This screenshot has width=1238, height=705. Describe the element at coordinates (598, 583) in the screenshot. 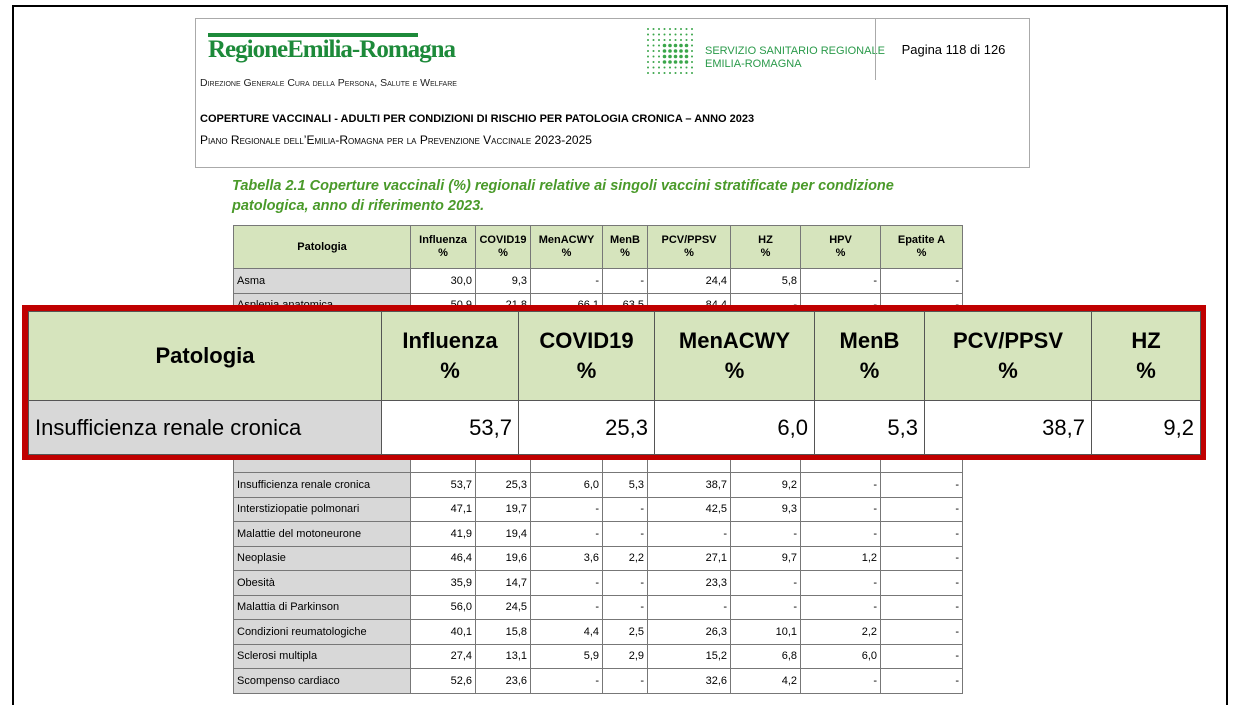

I see `row: Obesità 35,9 14,7- -23,3- - -` at that location.